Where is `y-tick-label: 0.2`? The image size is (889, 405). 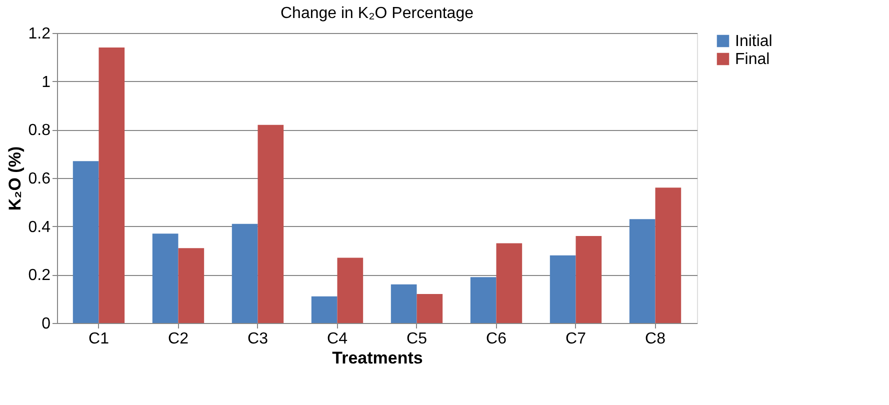
y-tick-label: 0.2 is located at coordinates (39, 275).